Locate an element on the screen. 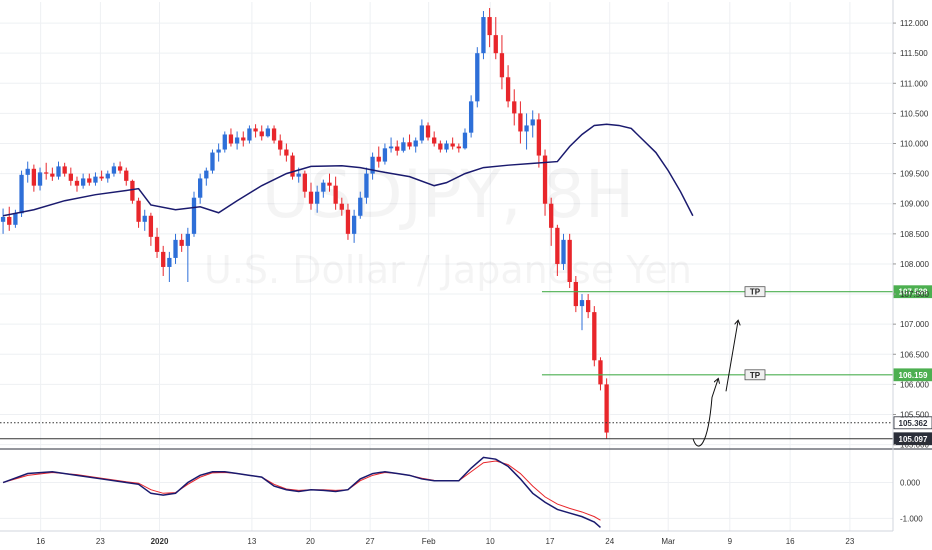  oscillator-signal-line is located at coordinates (301, 490).